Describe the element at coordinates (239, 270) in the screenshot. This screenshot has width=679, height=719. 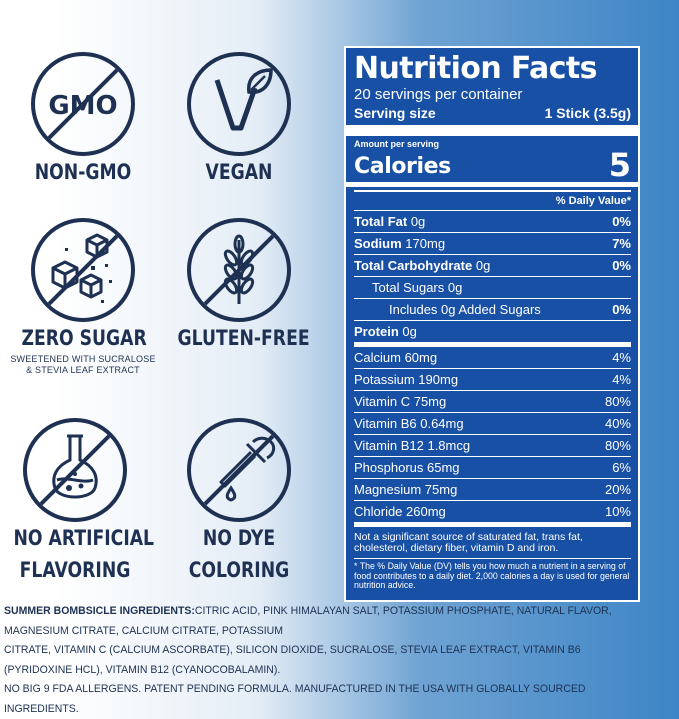
I see `wheat-icon` at that location.